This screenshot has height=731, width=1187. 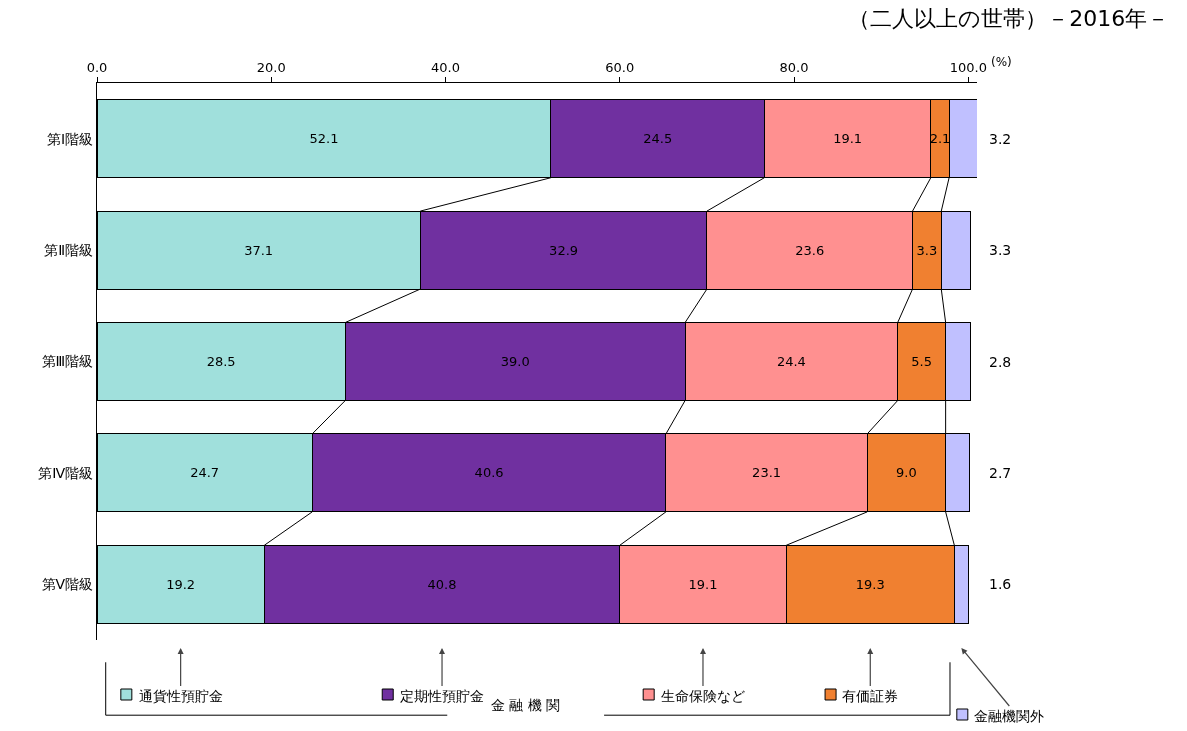 What do you see at coordinates (968, 67) in the screenshot?
I see `x-tick-label: 100.0` at bounding box center [968, 67].